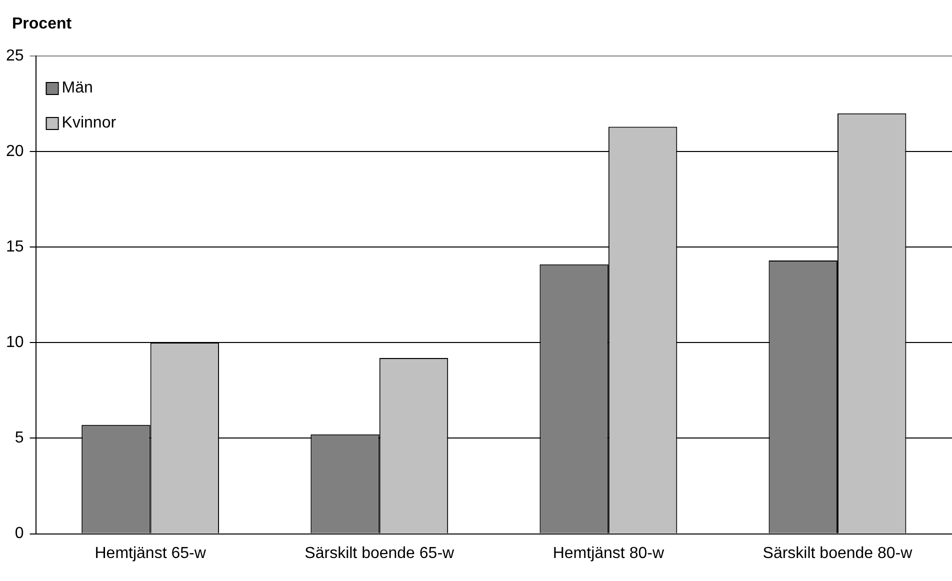  What do you see at coordinates (89, 123) in the screenshot?
I see `legend-label: Kvinnor` at bounding box center [89, 123].